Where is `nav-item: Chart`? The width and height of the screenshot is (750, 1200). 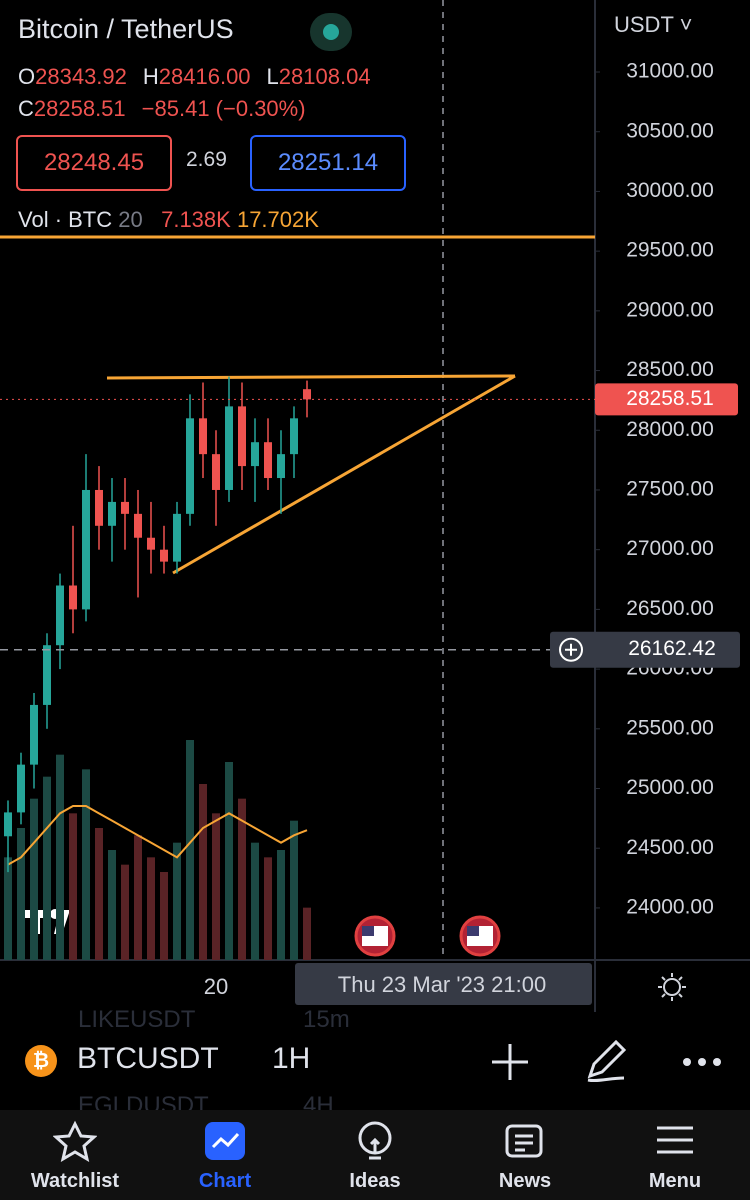
nav-item: Chart is located at coordinates (225, 1156).